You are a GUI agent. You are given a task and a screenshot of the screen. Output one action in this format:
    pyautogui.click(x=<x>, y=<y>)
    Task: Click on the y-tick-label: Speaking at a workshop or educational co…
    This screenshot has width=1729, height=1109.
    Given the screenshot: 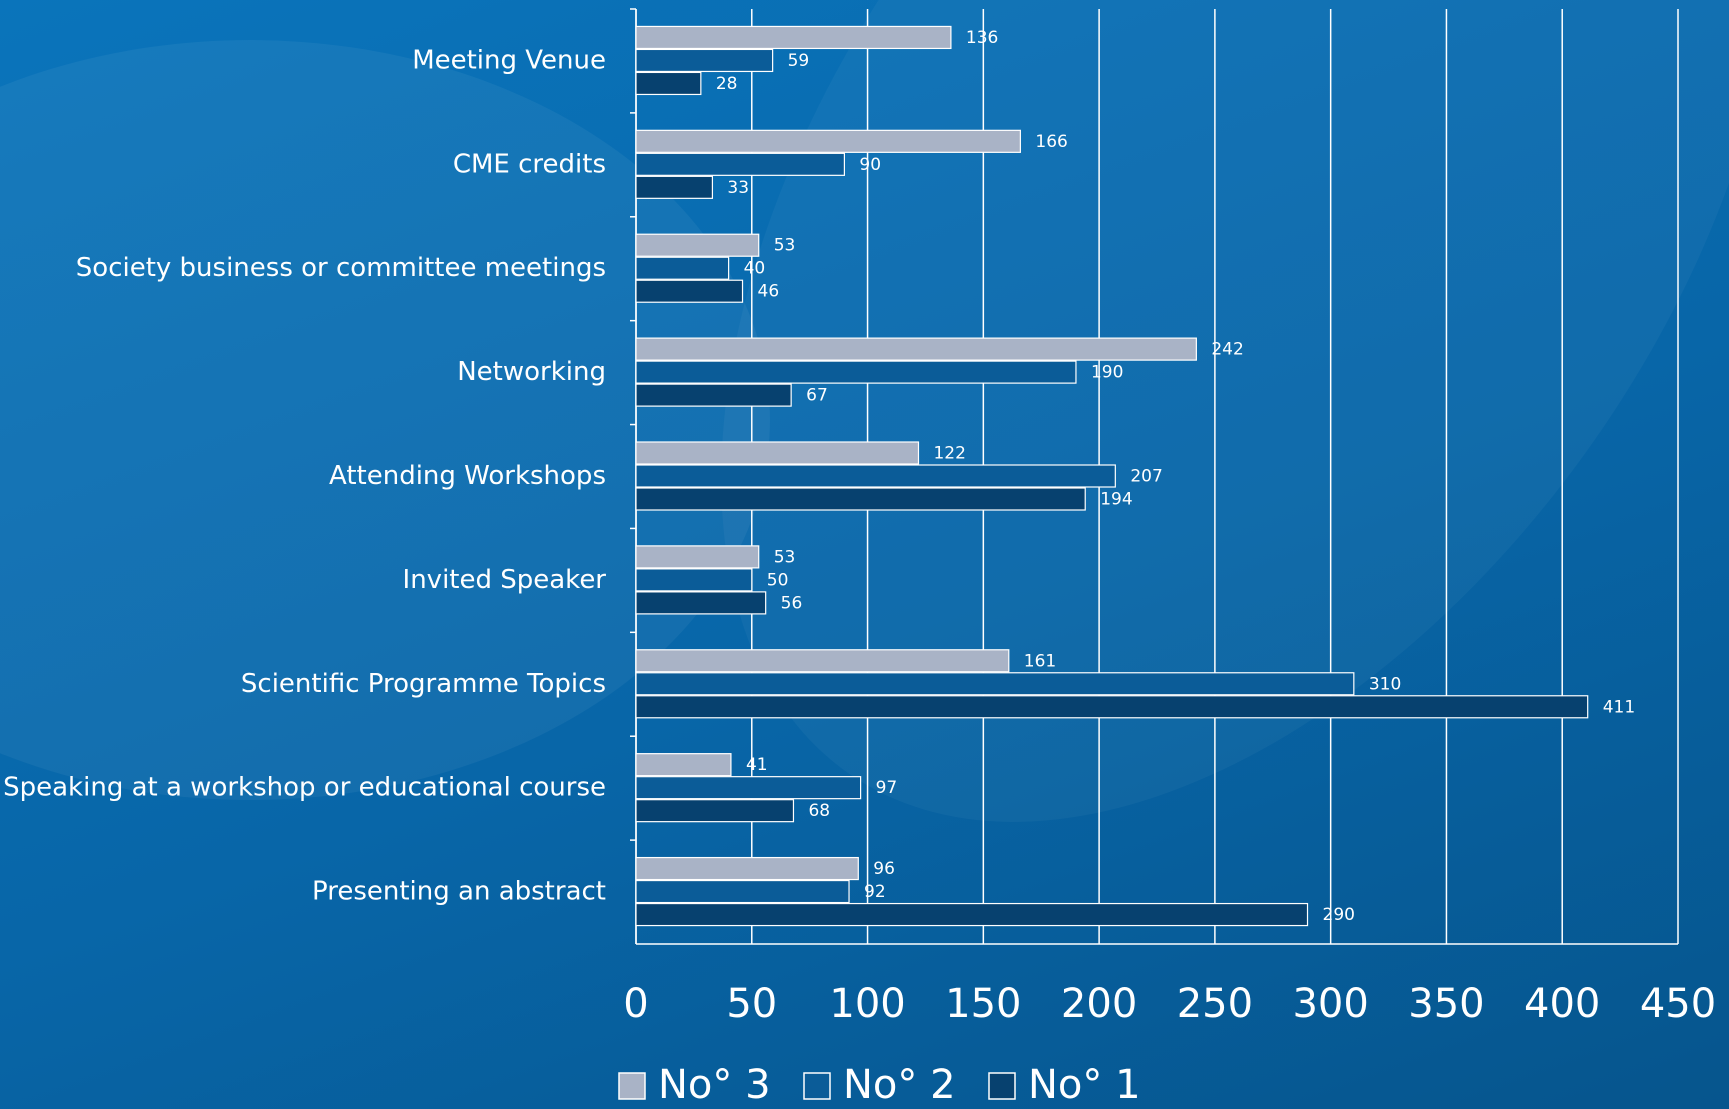 What is the action you would take?
    pyautogui.click(x=304, y=788)
    